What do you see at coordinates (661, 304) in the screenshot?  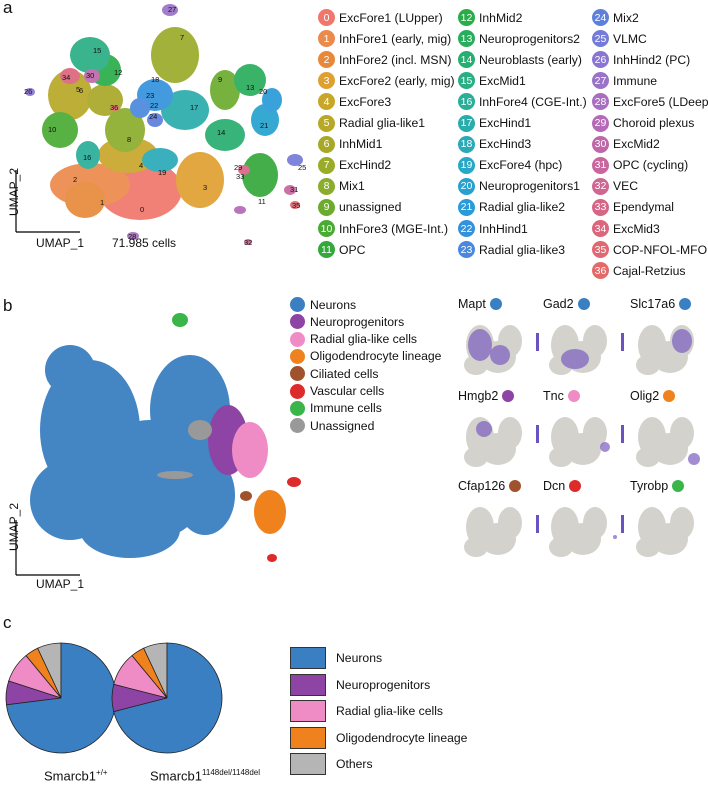 I see `gene-label: Slc17a6` at bounding box center [661, 304].